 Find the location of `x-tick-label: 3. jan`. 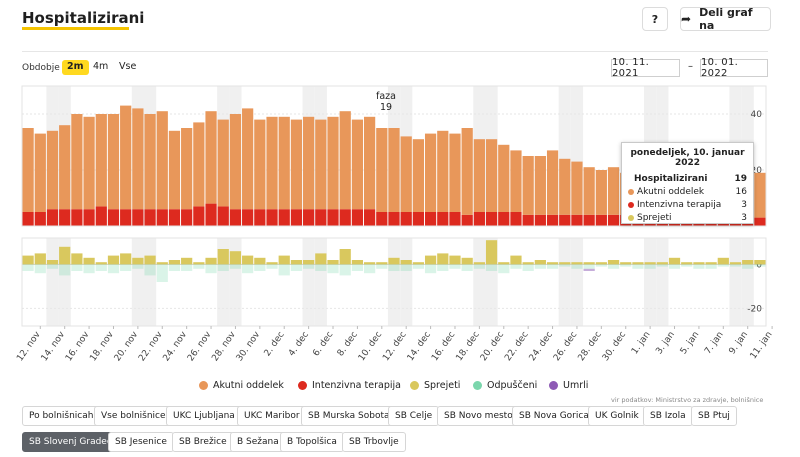

x-tick-label: 3. jan is located at coordinates (665, 343).